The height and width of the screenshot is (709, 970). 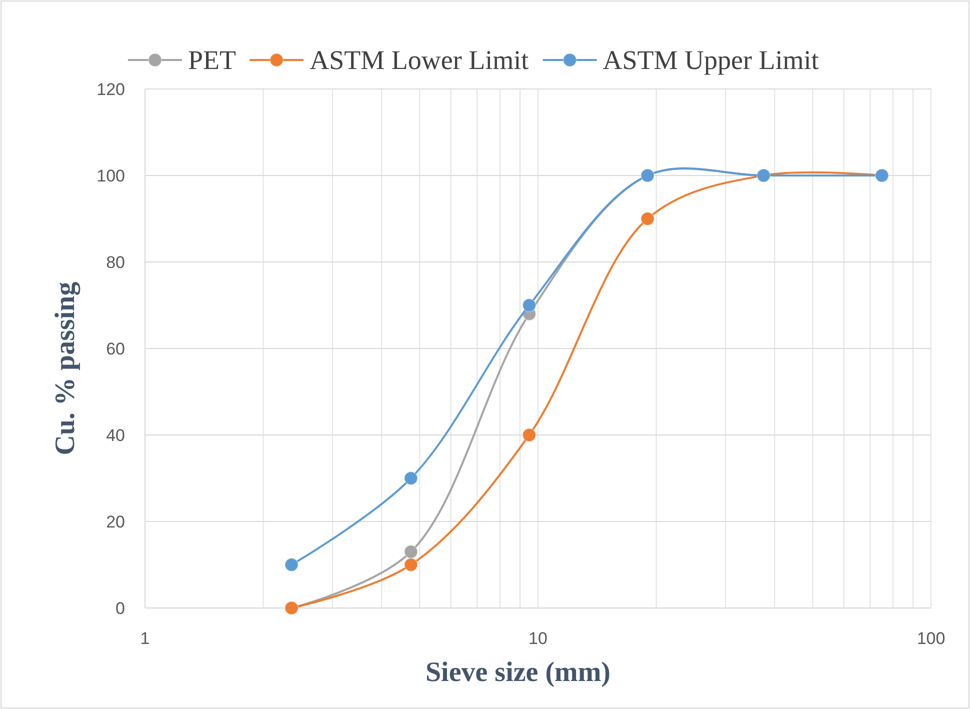 I want to click on y-axis-title: Cu. % passing, so click(x=65, y=369).